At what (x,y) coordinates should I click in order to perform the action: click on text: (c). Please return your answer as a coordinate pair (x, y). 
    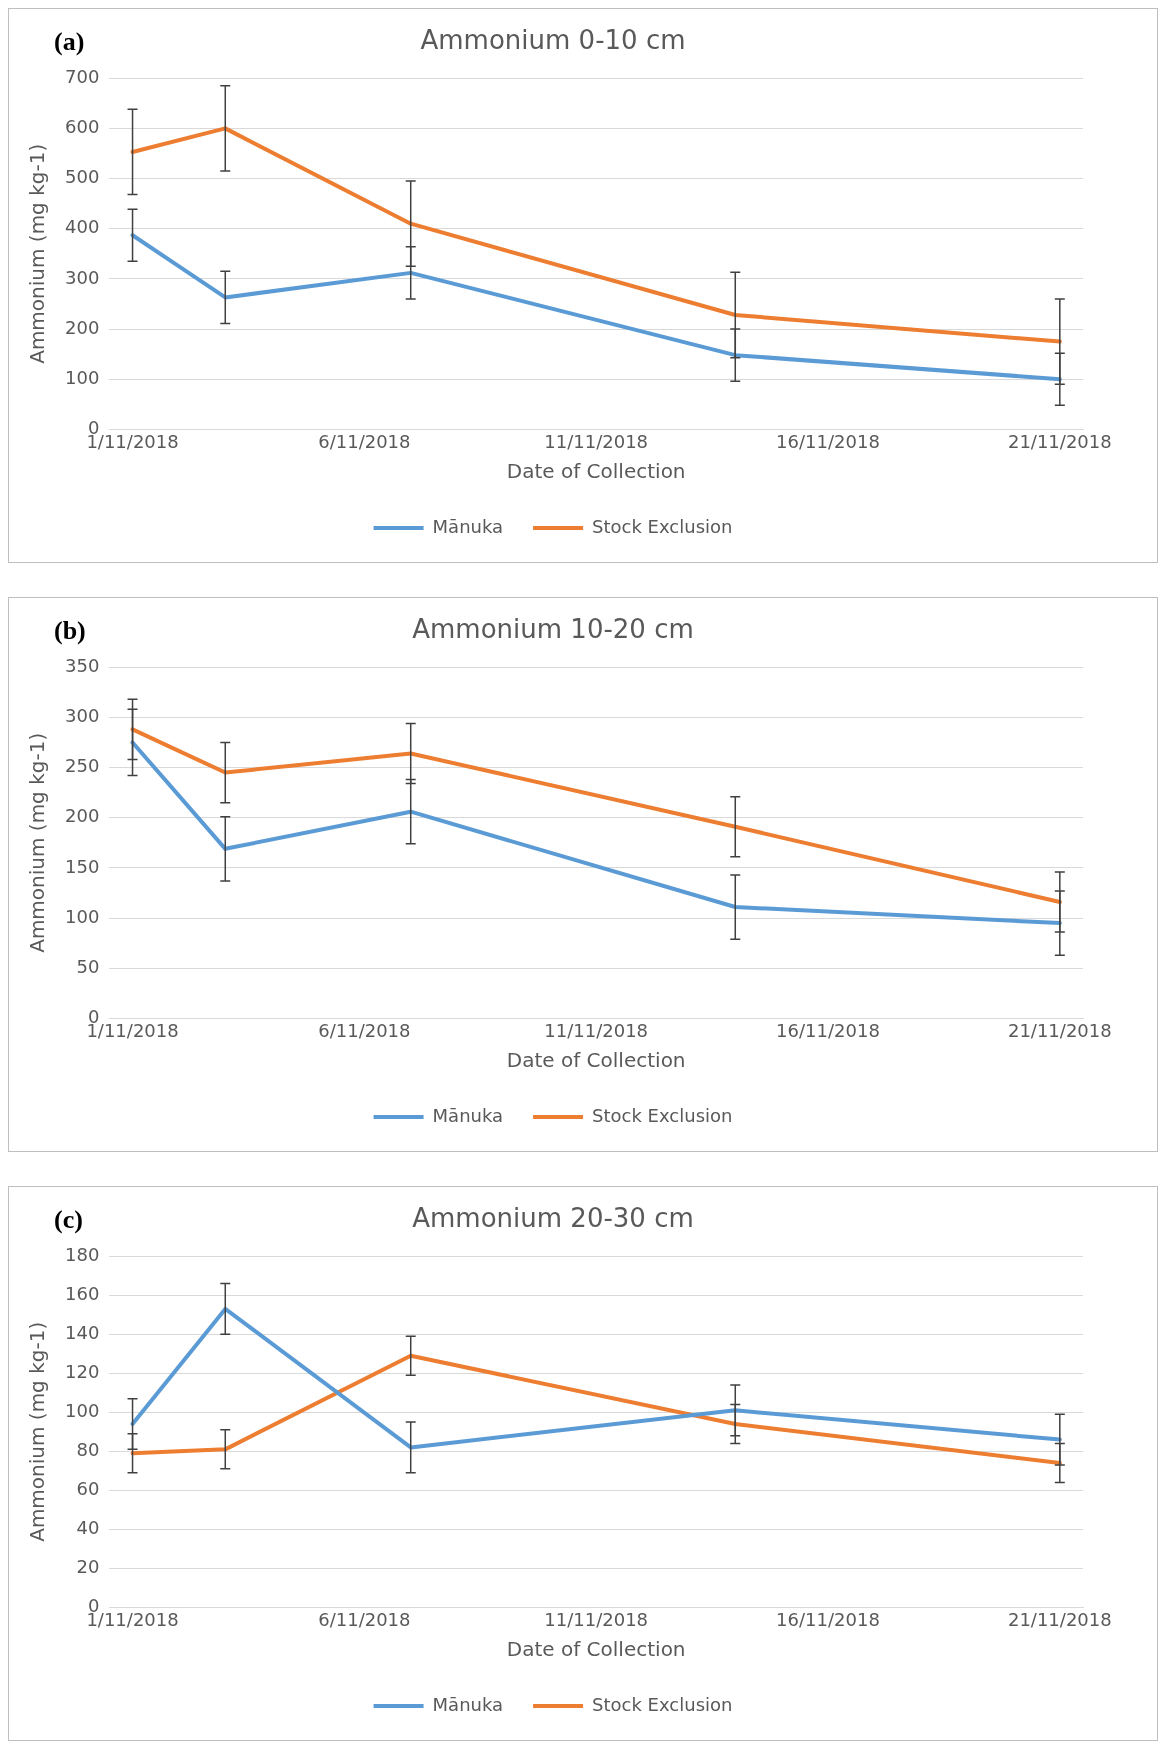
    Looking at the image, I should click on (68, 1220).